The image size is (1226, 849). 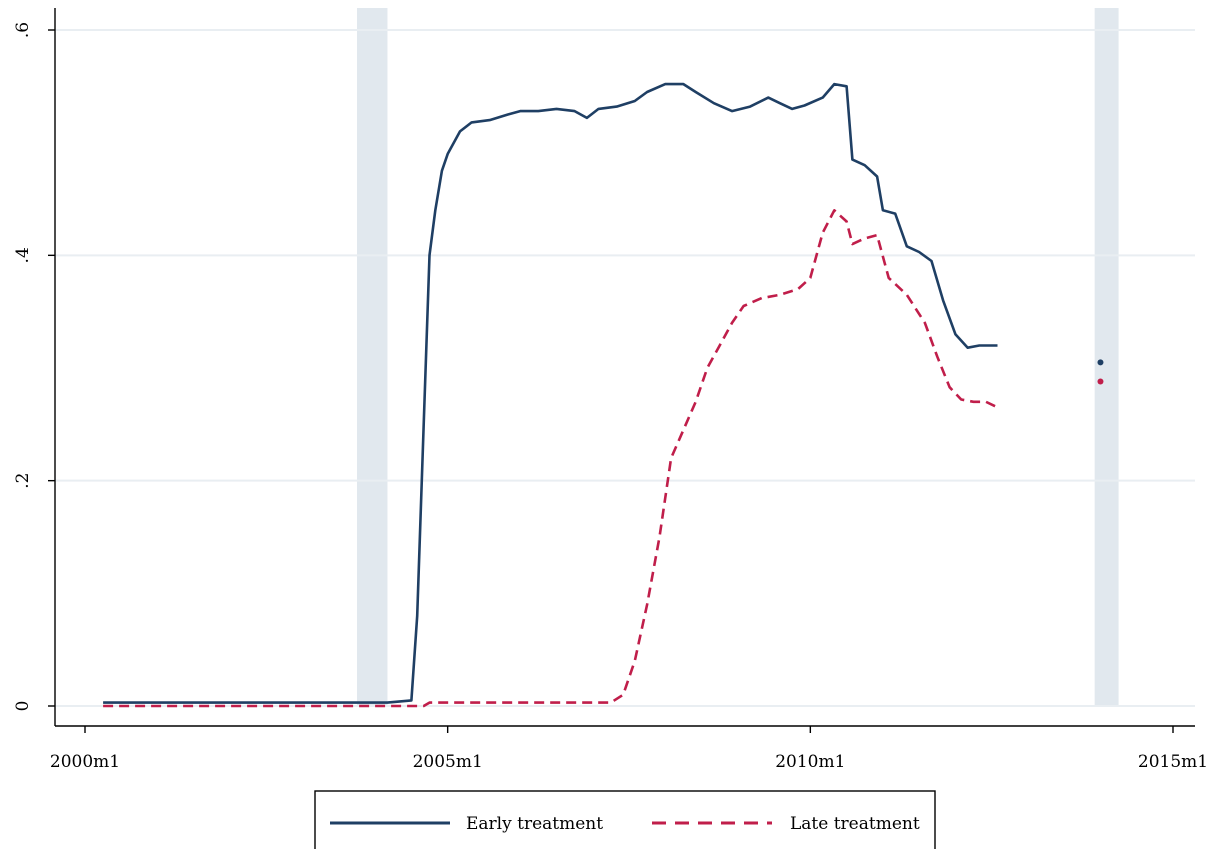 What do you see at coordinates (23, 706) in the screenshot?
I see `y-tick-label-0: 0` at bounding box center [23, 706].